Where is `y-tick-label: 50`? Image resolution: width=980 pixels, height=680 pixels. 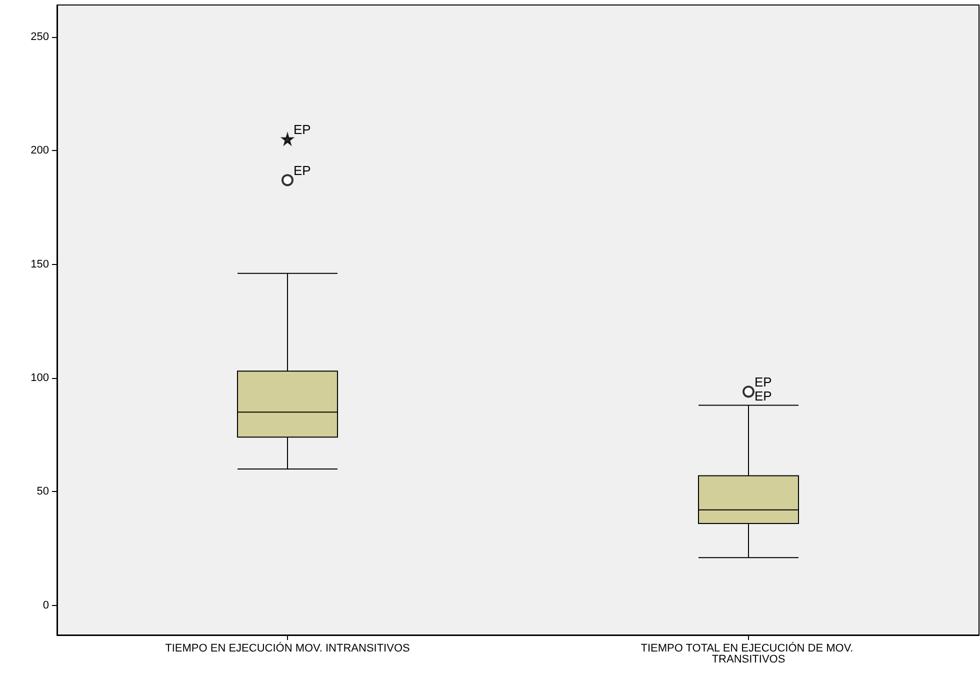
y-tick-label: 50 is located at coordinates (42, 492).